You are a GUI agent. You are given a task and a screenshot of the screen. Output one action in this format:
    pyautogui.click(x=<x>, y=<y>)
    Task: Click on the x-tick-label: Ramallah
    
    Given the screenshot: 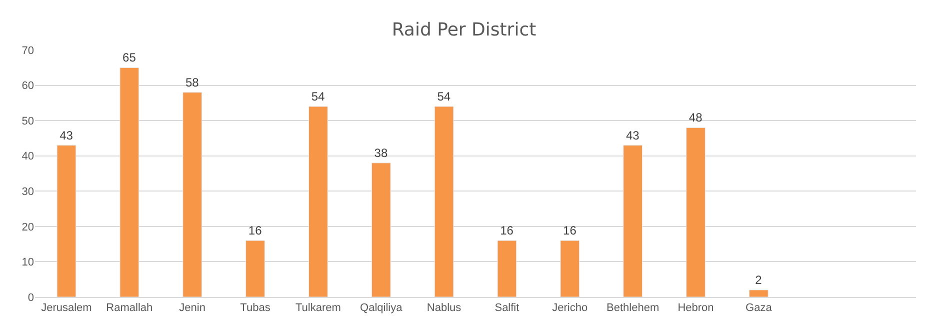 What is the action you would take?
    pyautogui.click(x=129, y=308)
    